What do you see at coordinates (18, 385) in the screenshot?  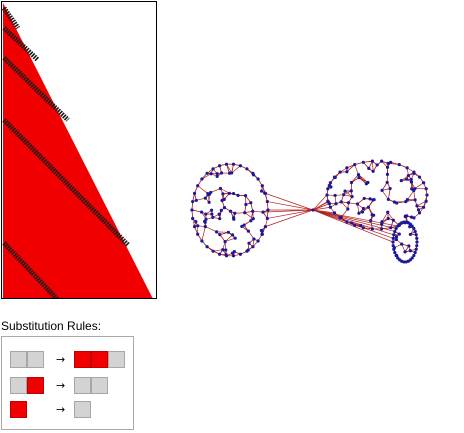 I see `rule-2-lhs-cell-gray` at bounding box center [18, 385].